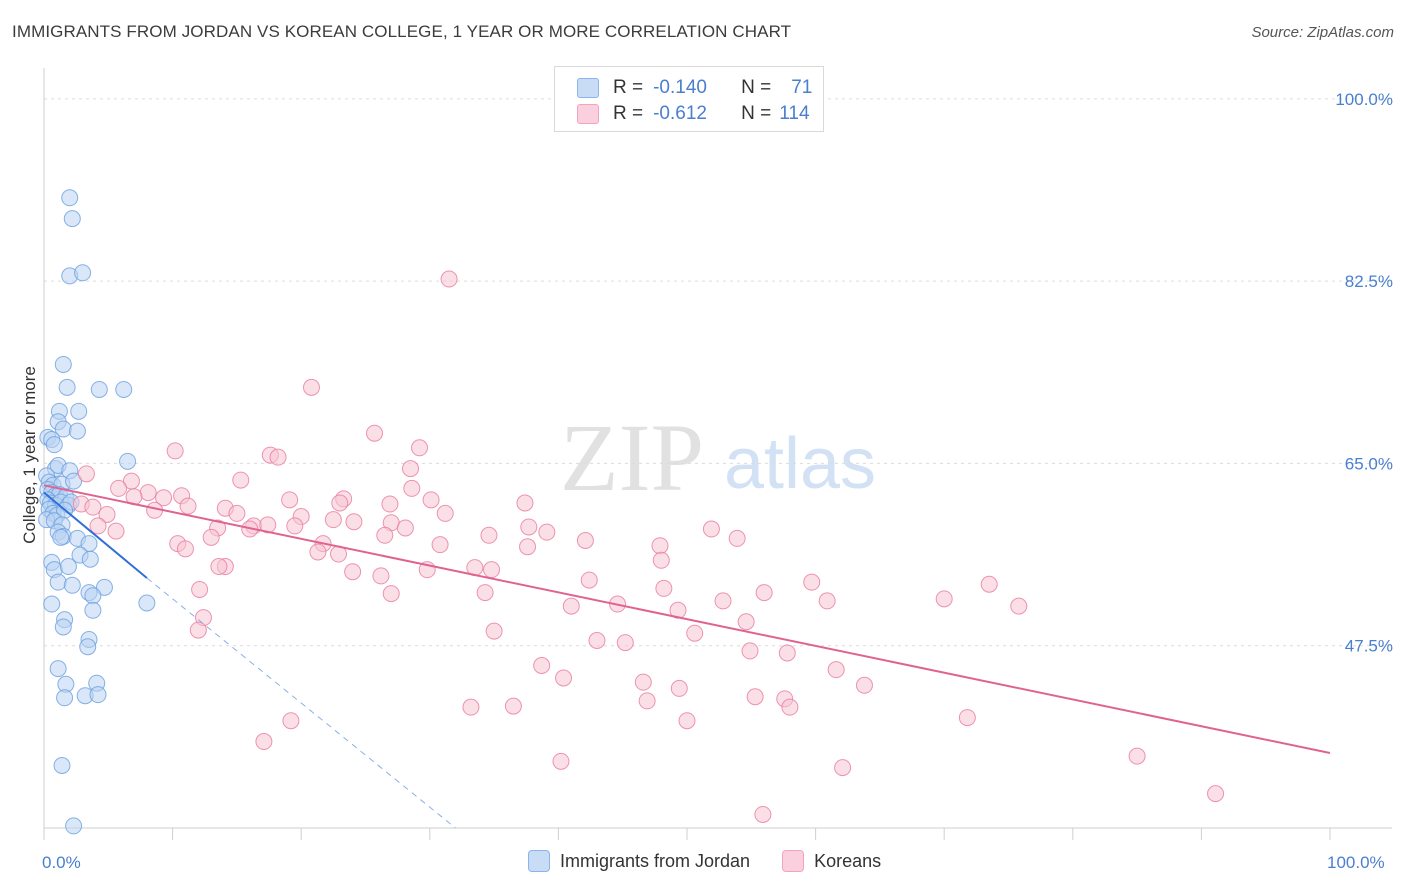 The width and height of the screenshot is (1406, 892). I want to click on n-label: N =, so click(756, 113).